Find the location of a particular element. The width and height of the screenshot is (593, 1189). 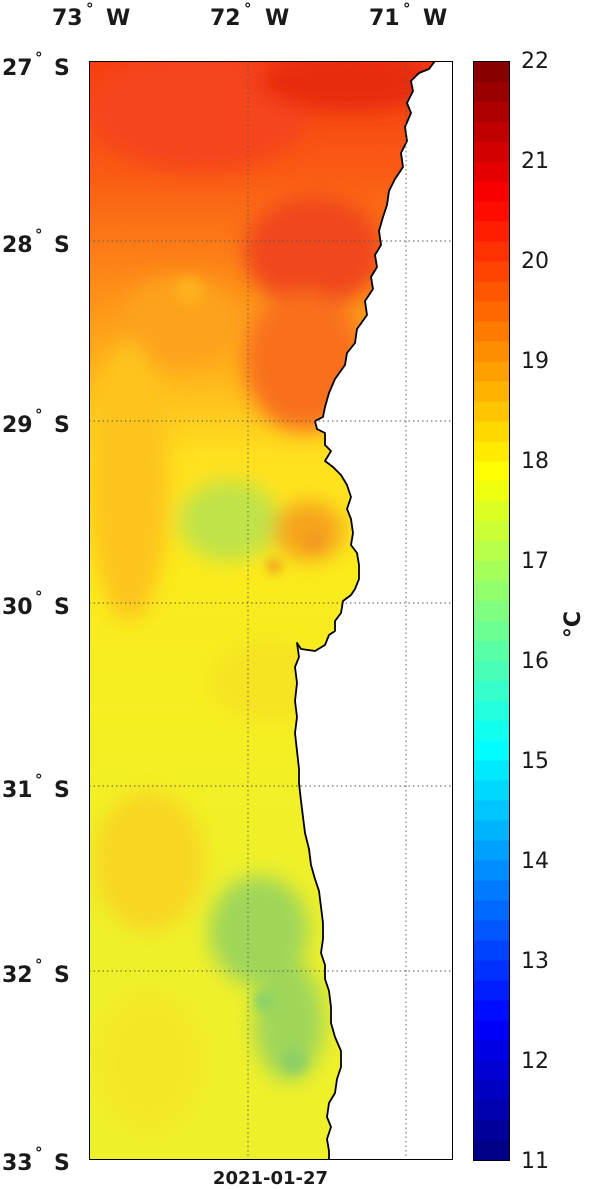

date-label: 2021-01-27 is located at coordinates (270, 1178).